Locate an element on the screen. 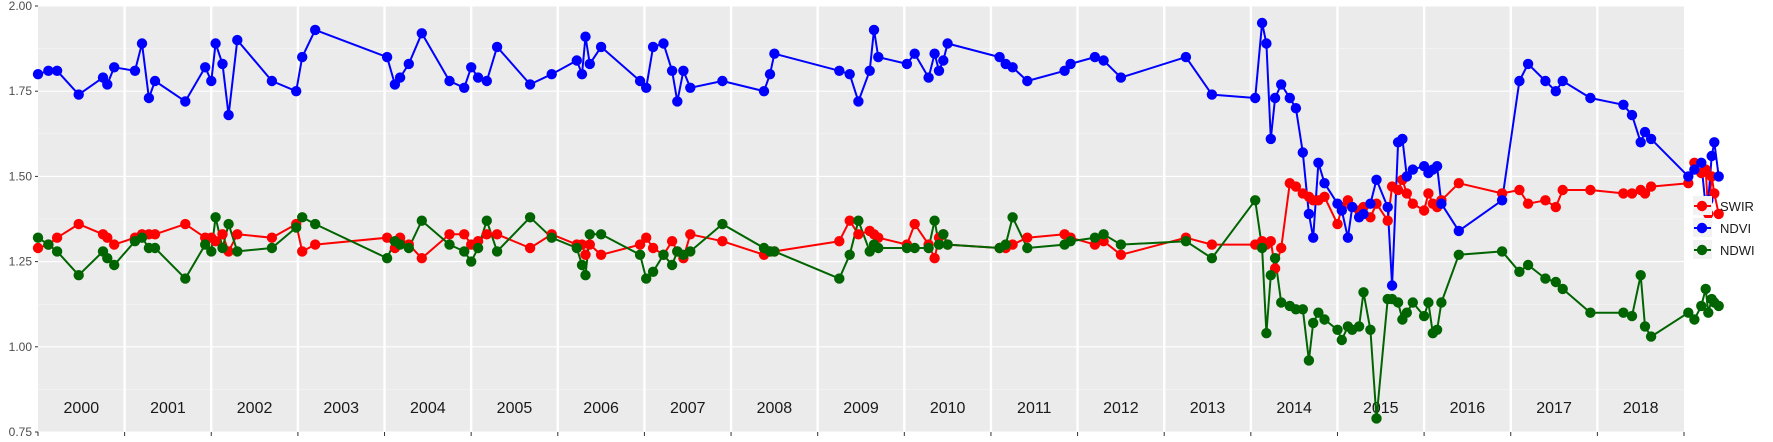 The height and width of the screenshot is (442, 1773). year-label: 2000 is located at coordinates (82, 408).